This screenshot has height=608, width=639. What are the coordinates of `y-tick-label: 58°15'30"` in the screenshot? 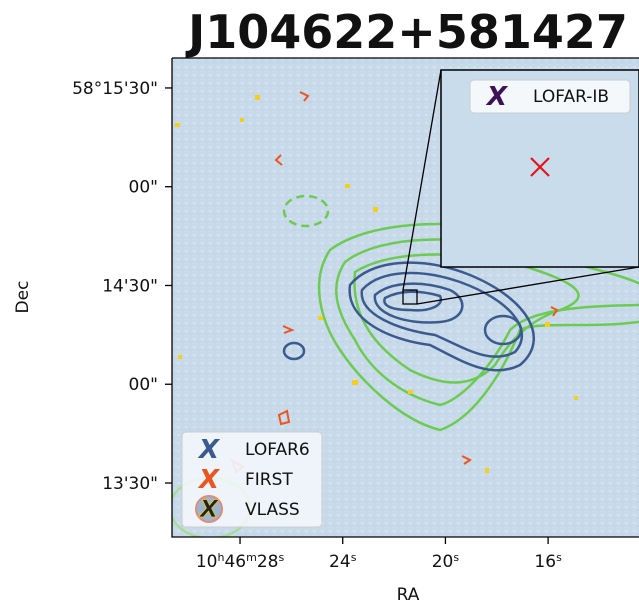 It's located at (115, 89).